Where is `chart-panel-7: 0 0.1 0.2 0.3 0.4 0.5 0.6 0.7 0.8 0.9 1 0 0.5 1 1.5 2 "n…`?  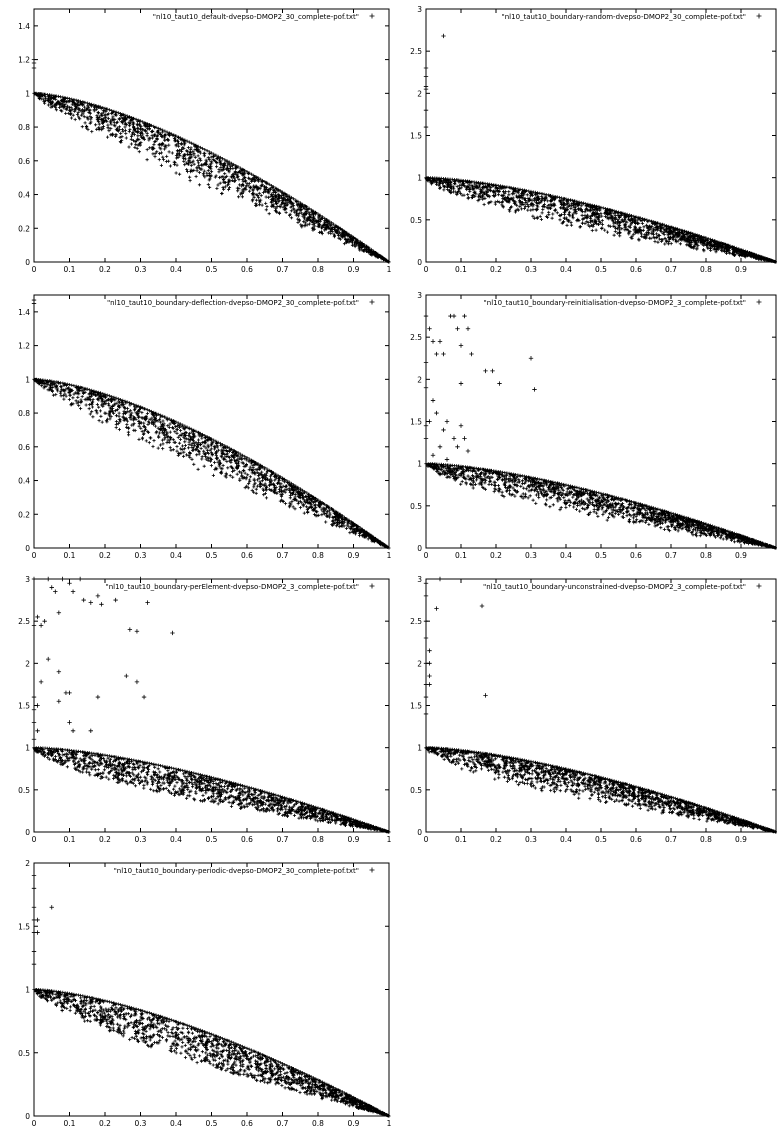 chart-panel-7: 0 0.1 0.2 0.3 0.4 0.5 0.6 0.7 0.8 0.9 1 0 0.5 1 1.5 2 "n… is located at coordinates (200, 993).